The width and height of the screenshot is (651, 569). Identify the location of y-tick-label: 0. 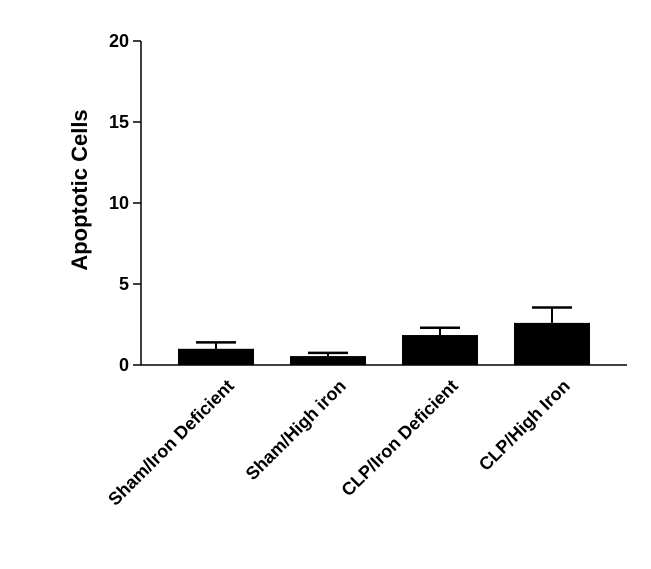
(124, 365).